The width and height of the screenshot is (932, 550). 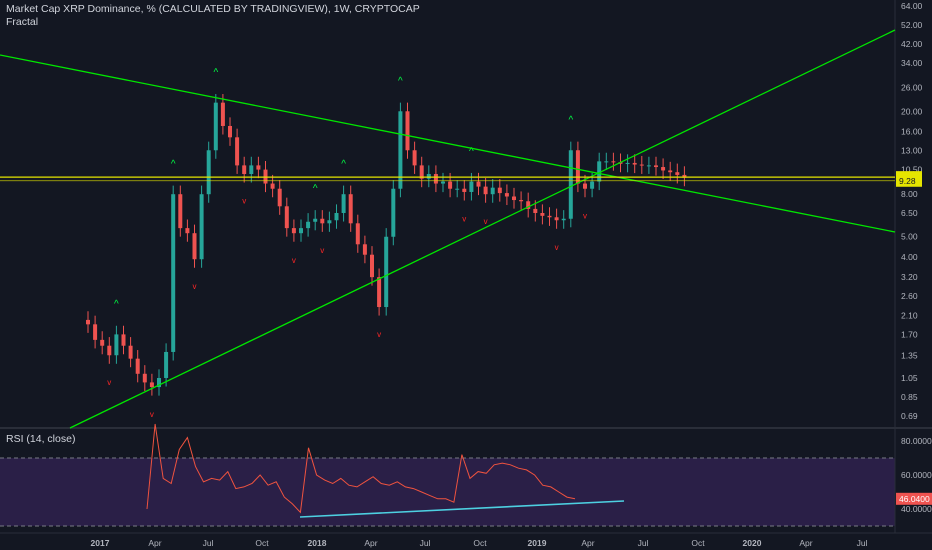 What do you see at coordinates (909, 416) in the screenshot?
I see `price-axis-tick: 0.69` at bounding box center [909, 416].